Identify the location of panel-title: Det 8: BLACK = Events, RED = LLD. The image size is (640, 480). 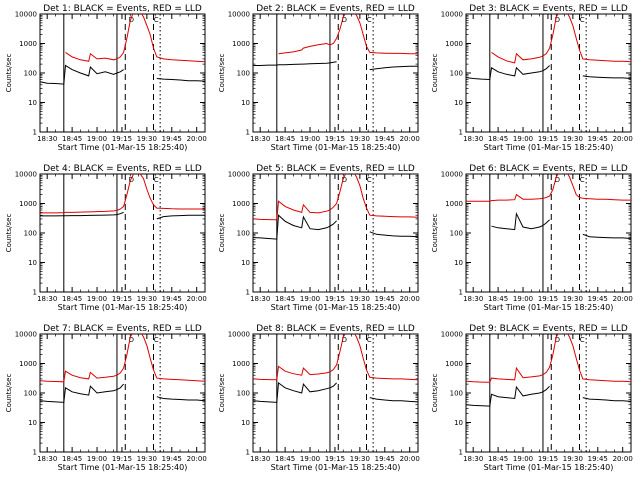
(335, 329).